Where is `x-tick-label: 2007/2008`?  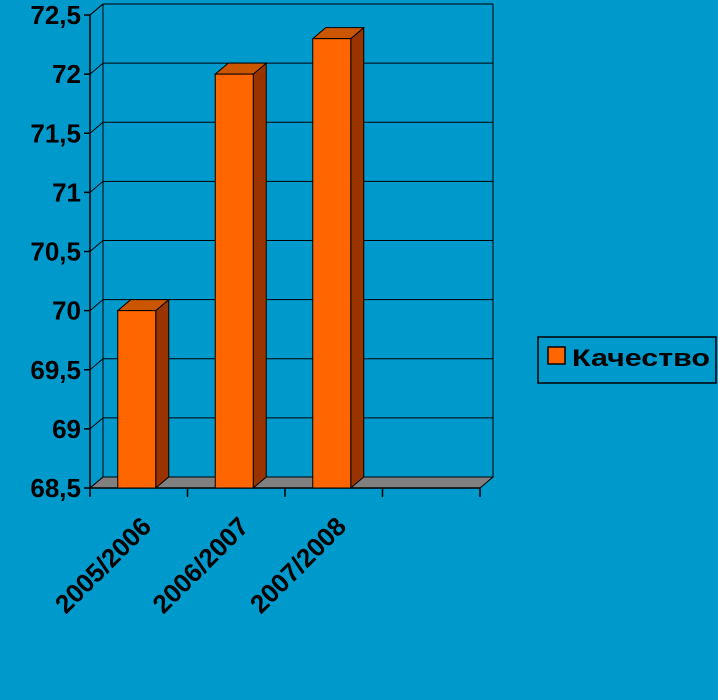 x-tick-label: 2007/2008 is located at coordinates (298, 565).